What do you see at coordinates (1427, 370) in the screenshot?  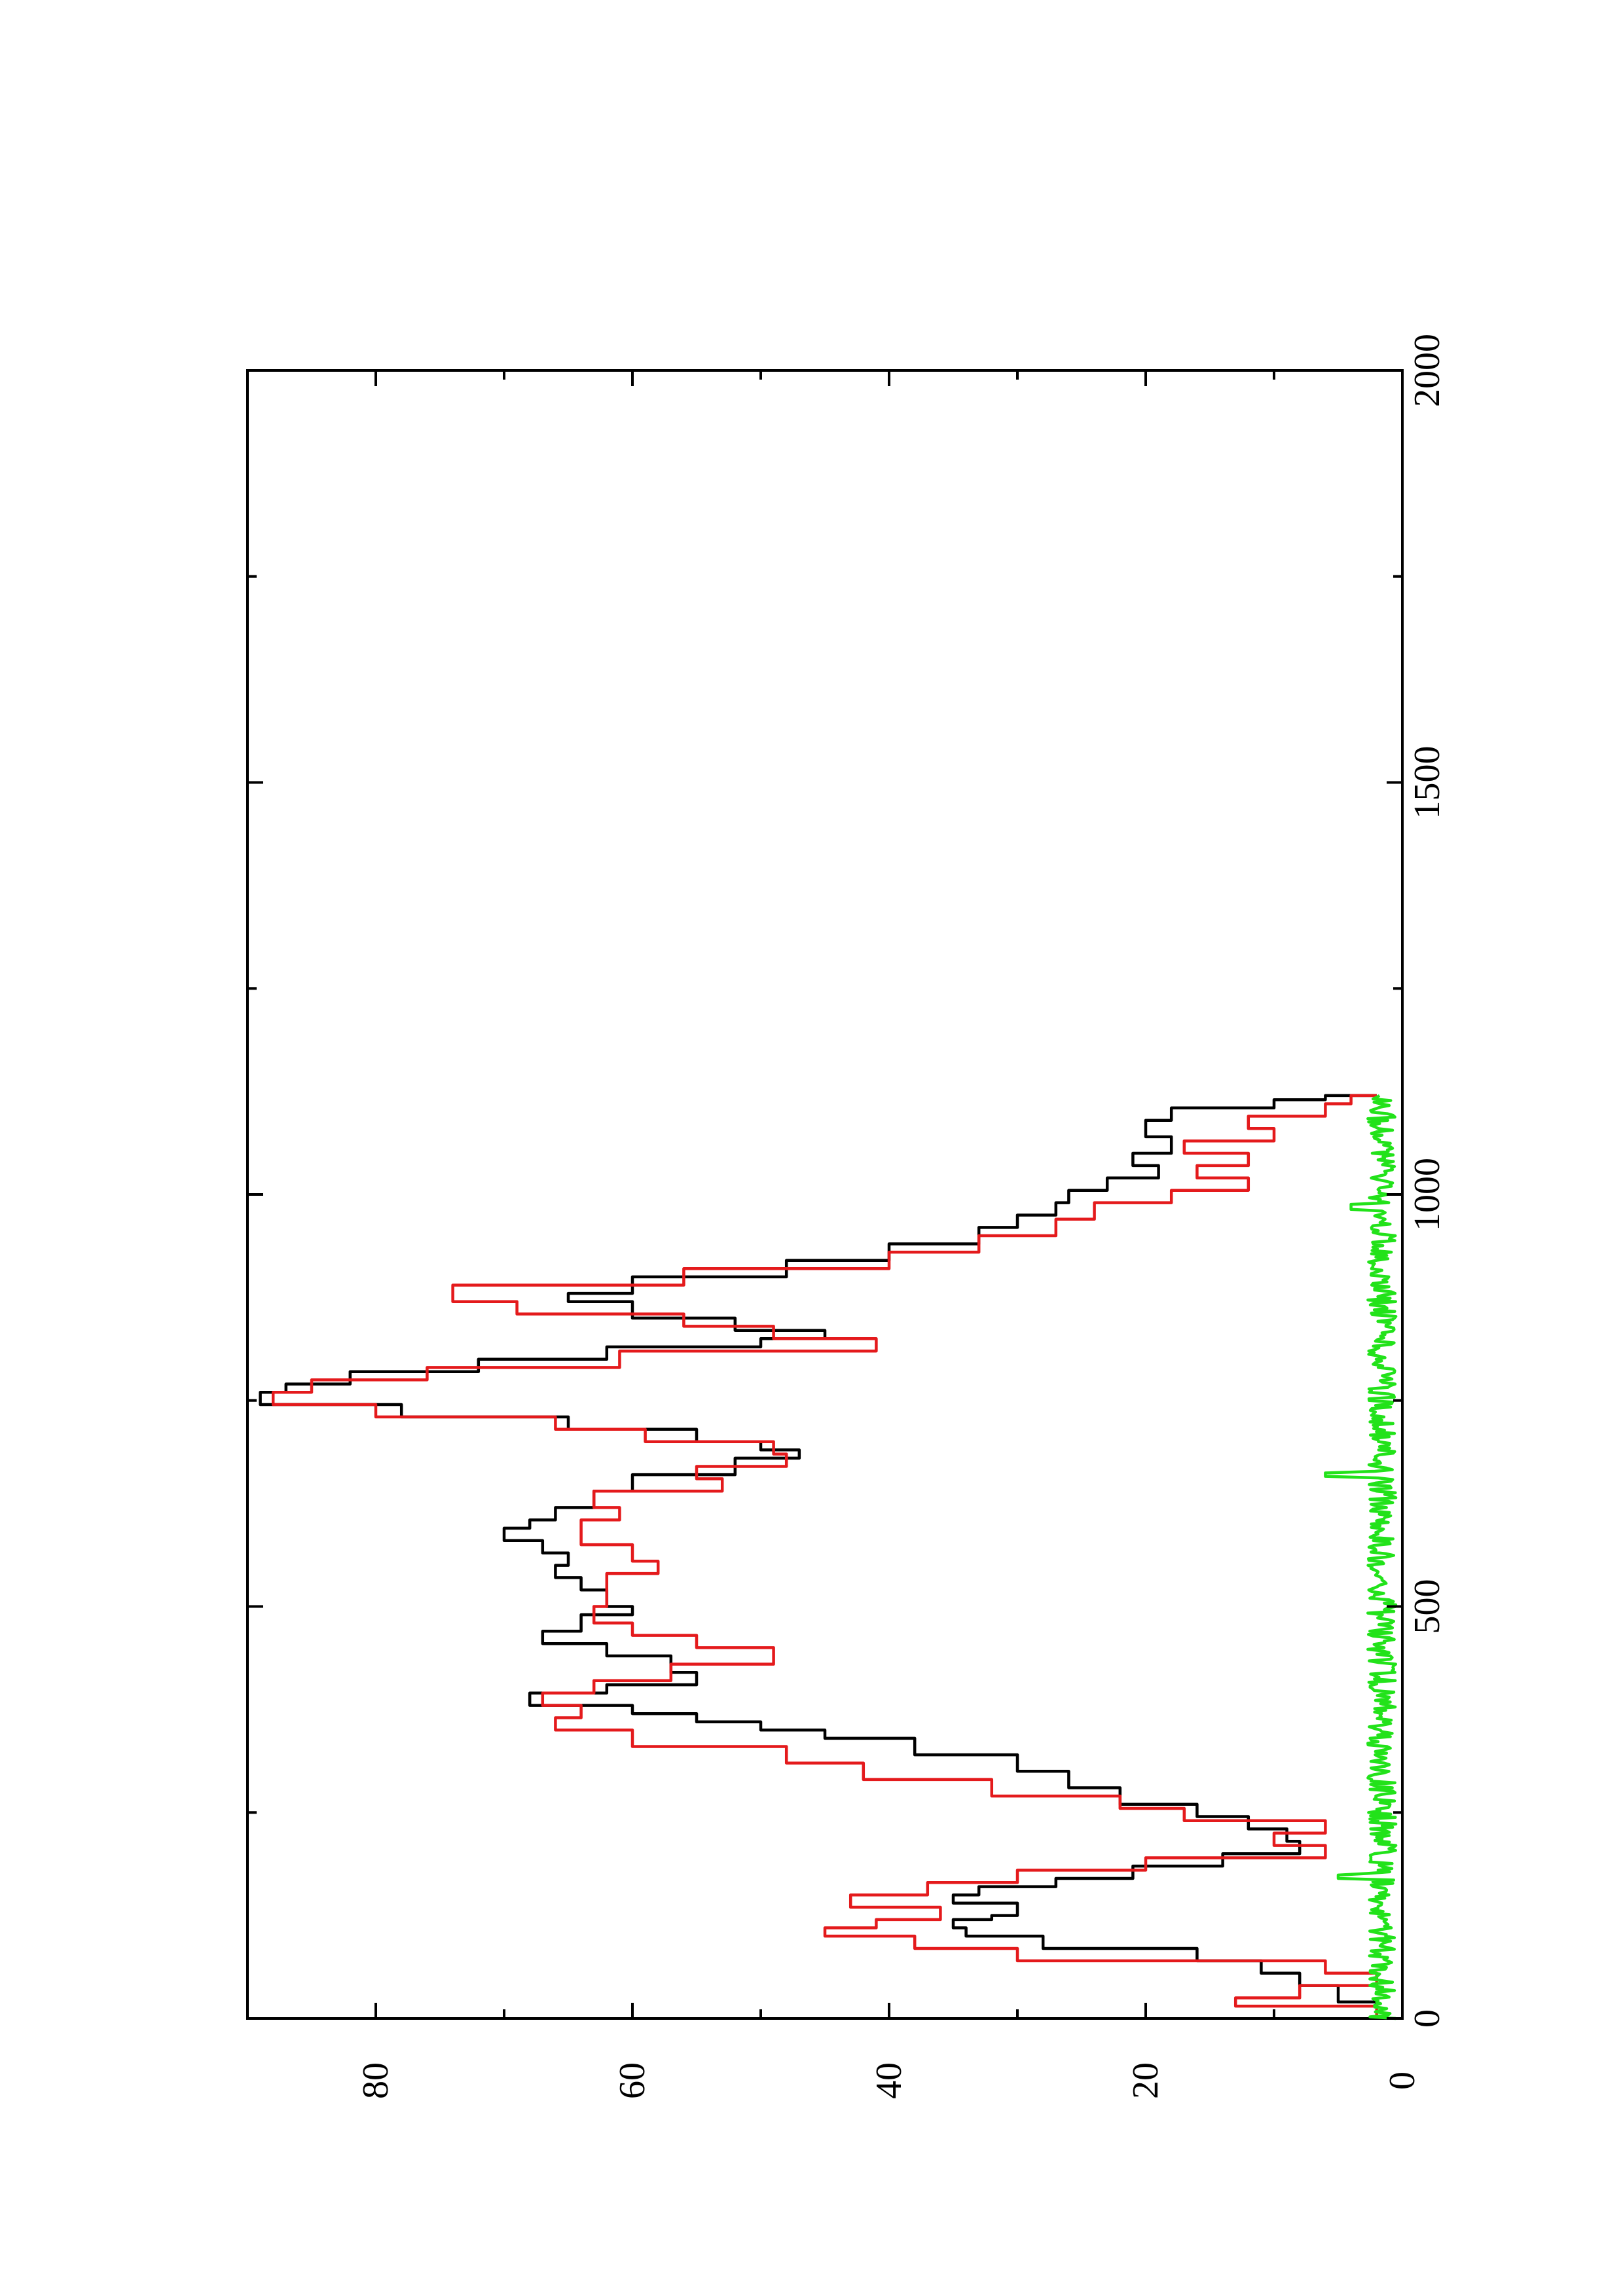 I see `x-tick-label: 2000` at bounding box center [1427, 370].